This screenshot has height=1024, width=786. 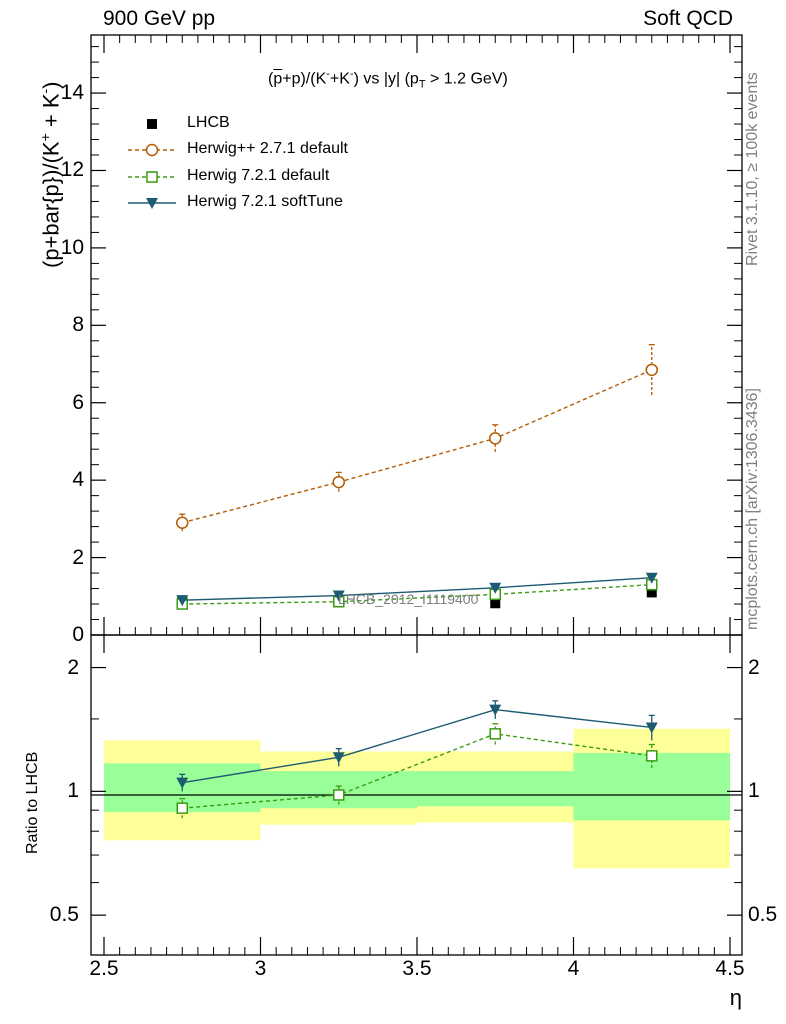 I want to click on title-part-d: > 1.2 GeV), so click(x=466, y=79).